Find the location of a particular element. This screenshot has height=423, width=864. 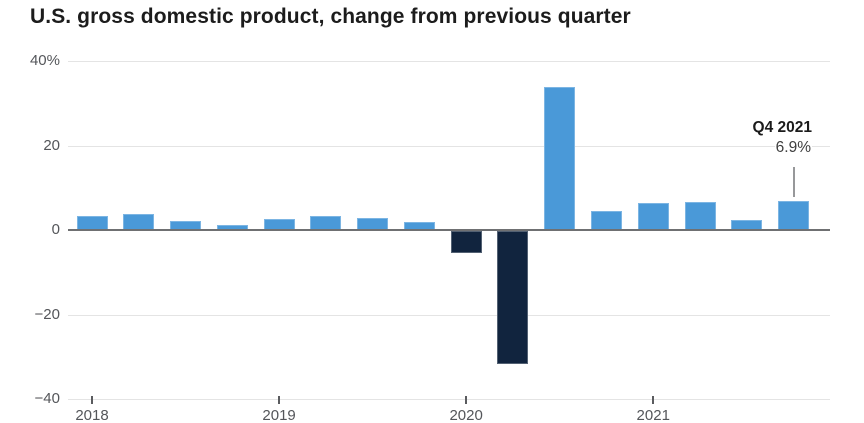

annotation-value: 6.9% is located at coordinates (793, 148).